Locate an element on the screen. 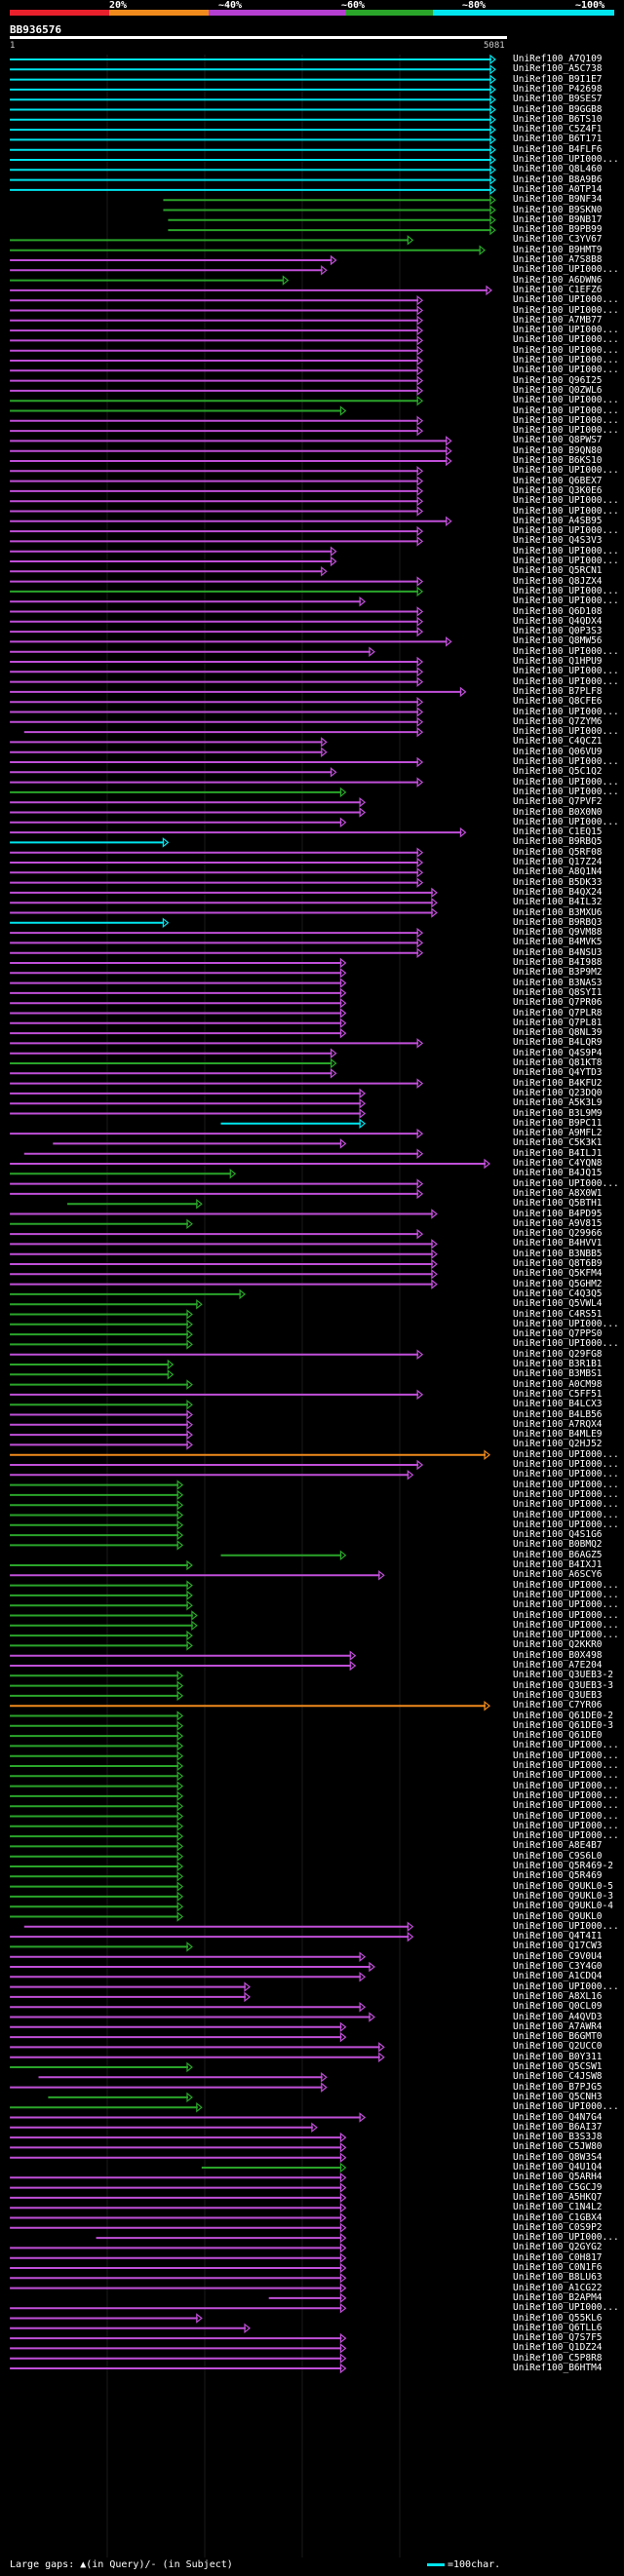 This screenshot has width=624, height=2576. hit-label: UniRef100_C7YR06 is located at coordinates (558, 1705).